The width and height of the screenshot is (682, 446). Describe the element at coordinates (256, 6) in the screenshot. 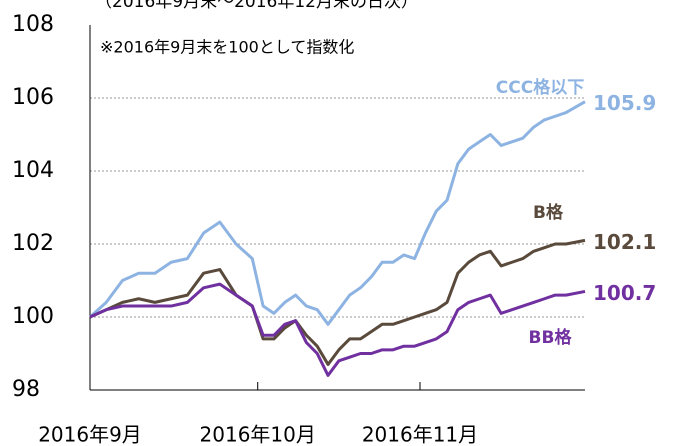

I see `chart-subtitle: （2016年9月末～2016年12月末の日次）` at that location.